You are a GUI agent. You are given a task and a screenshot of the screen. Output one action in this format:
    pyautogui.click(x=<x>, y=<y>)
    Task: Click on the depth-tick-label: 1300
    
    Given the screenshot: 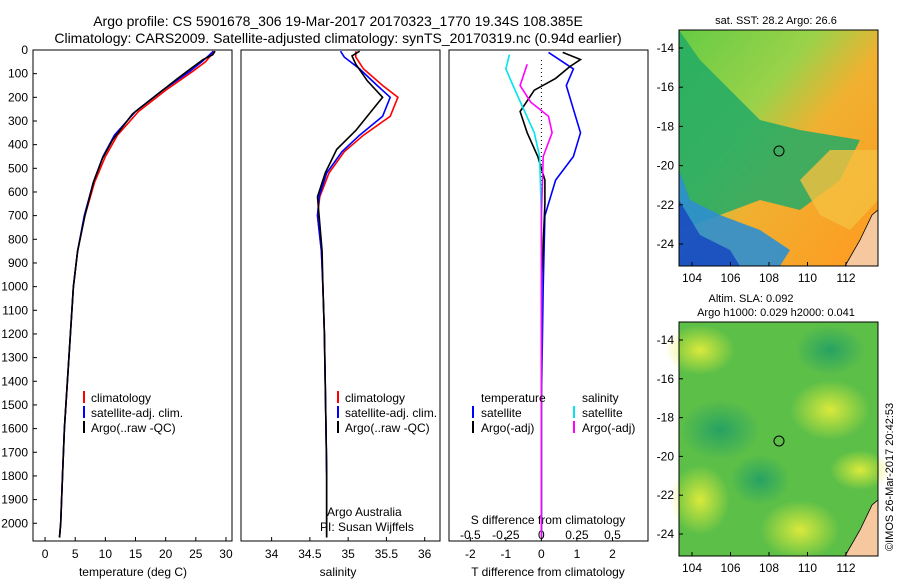 What is the action you would take?
    pyautogui.click(x=14, y=358)
    